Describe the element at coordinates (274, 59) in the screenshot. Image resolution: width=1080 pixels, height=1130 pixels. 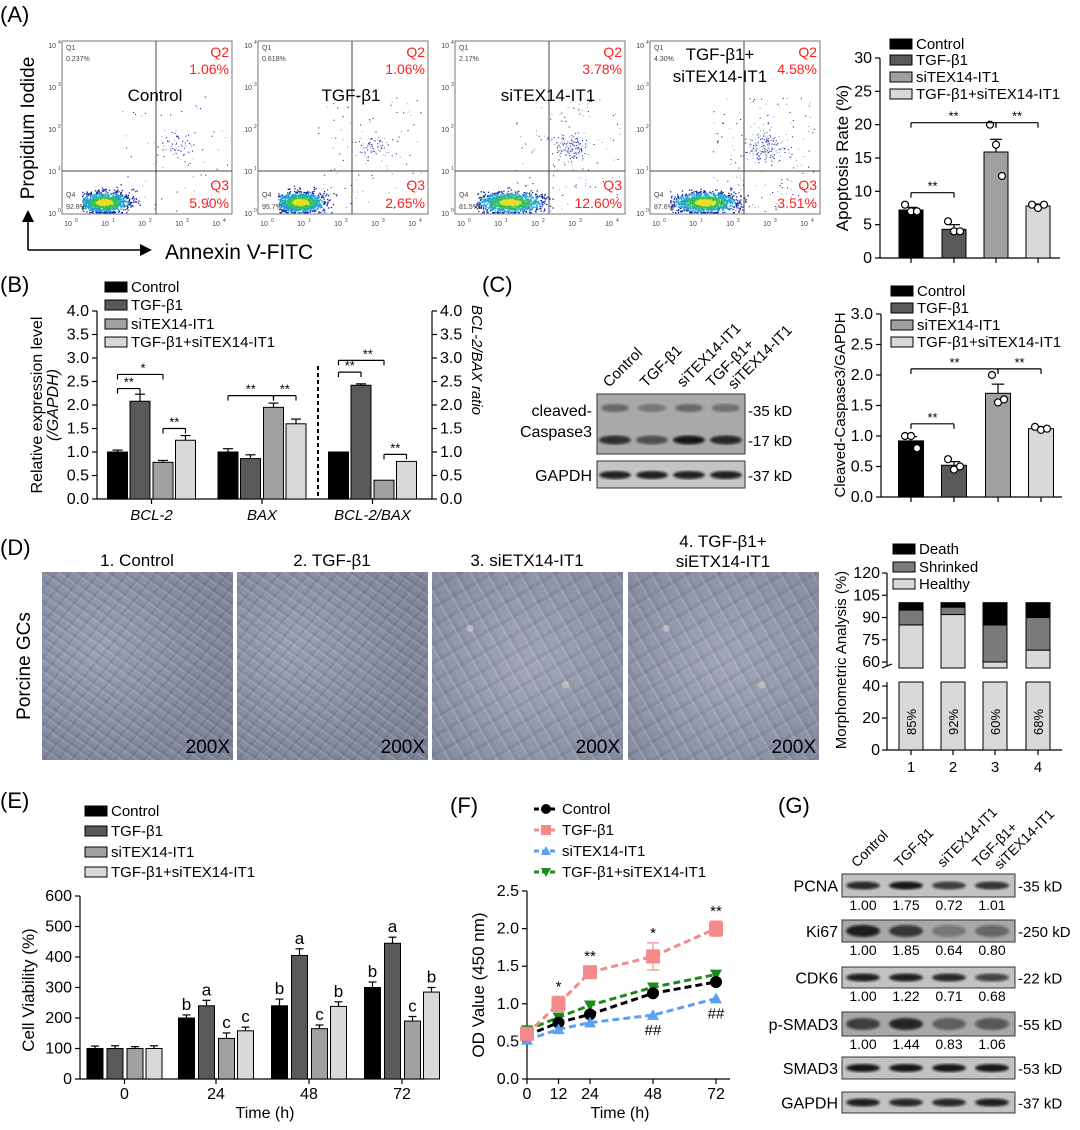
I see `quadrant-value: 0.618%` at that location.